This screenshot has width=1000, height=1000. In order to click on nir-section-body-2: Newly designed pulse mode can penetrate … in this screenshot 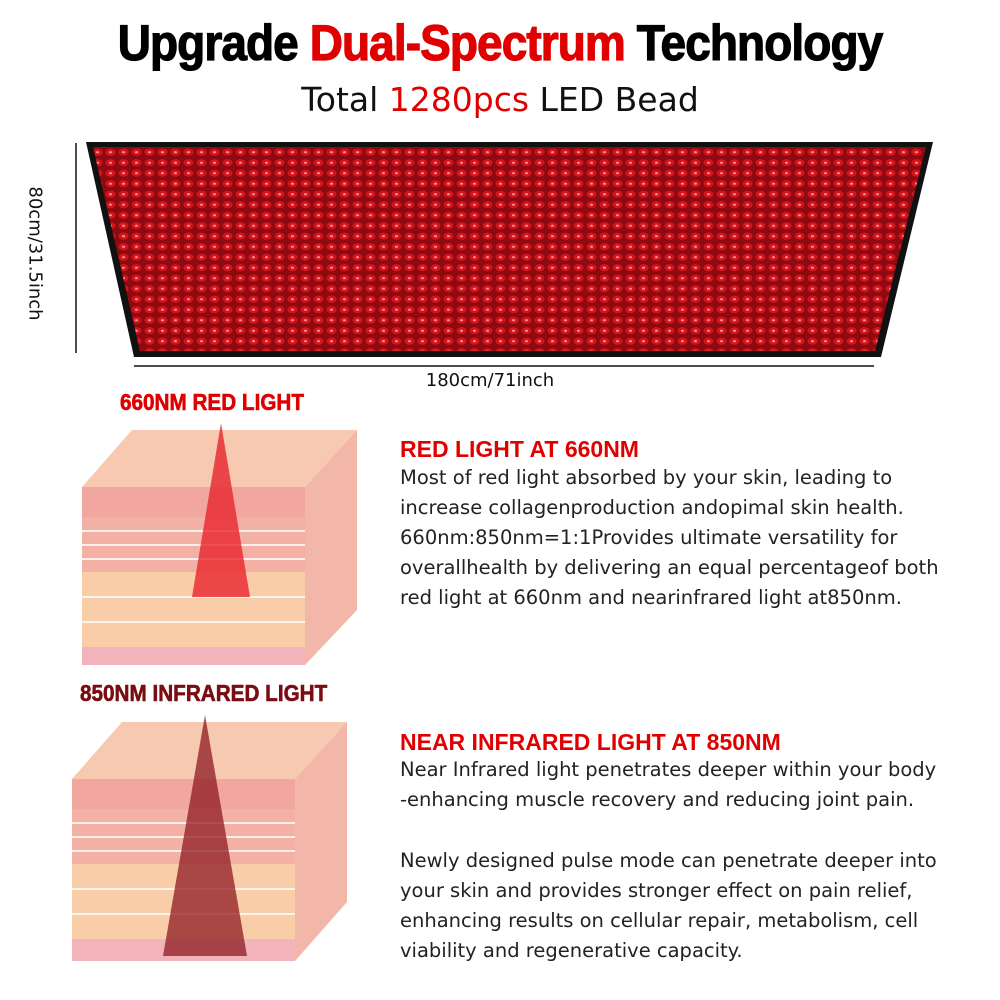, I will do `click(668, 906)`.